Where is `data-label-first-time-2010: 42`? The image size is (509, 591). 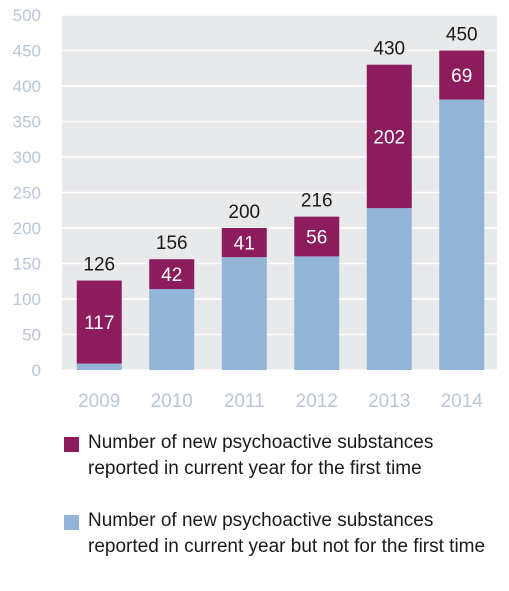
data-label-first-time-2010: 42 is located at coordinates (171, 275).